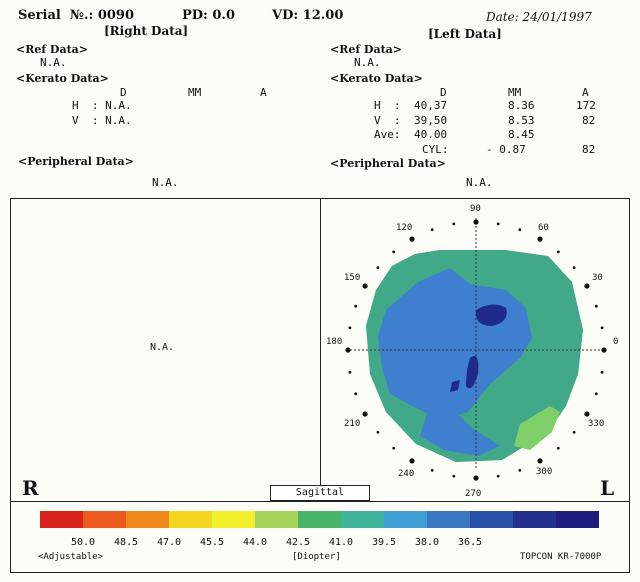  What do you see at coordinates (607, 488) in the screenshot?
I see `left-eye-letter: L` at bounding box center [607, 488].